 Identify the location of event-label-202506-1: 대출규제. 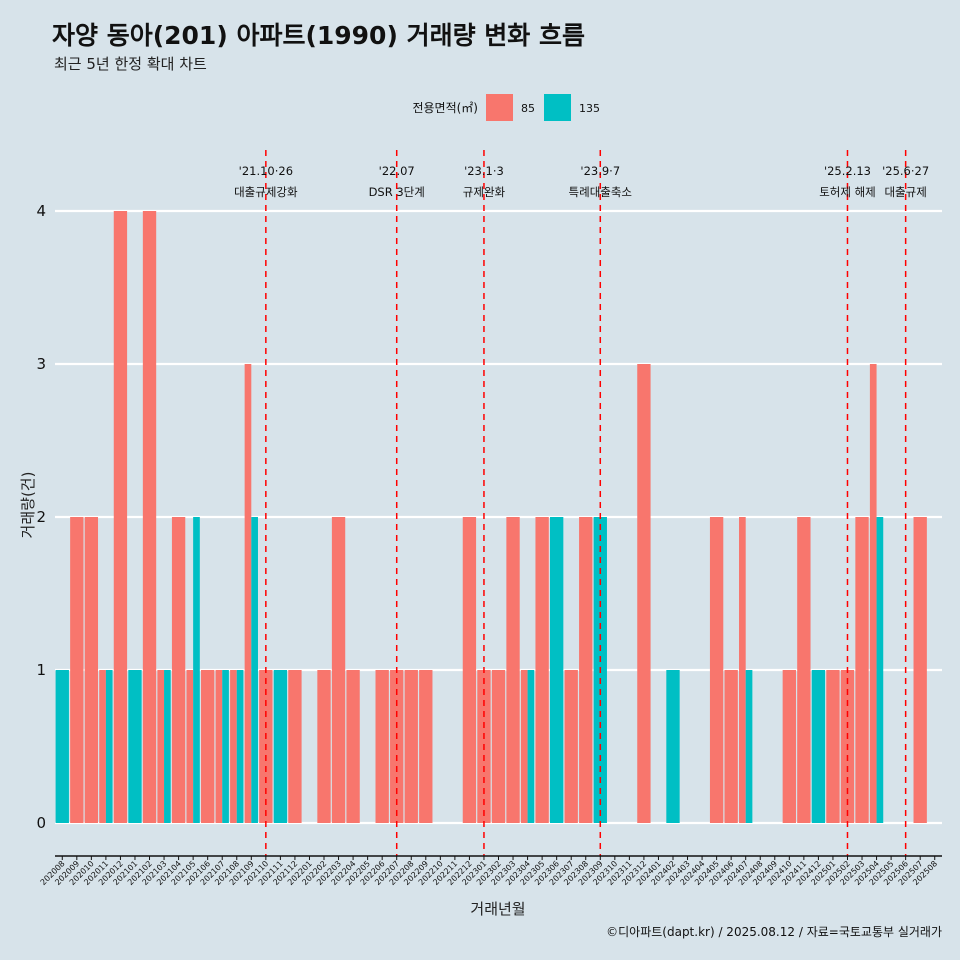
(905, 192).